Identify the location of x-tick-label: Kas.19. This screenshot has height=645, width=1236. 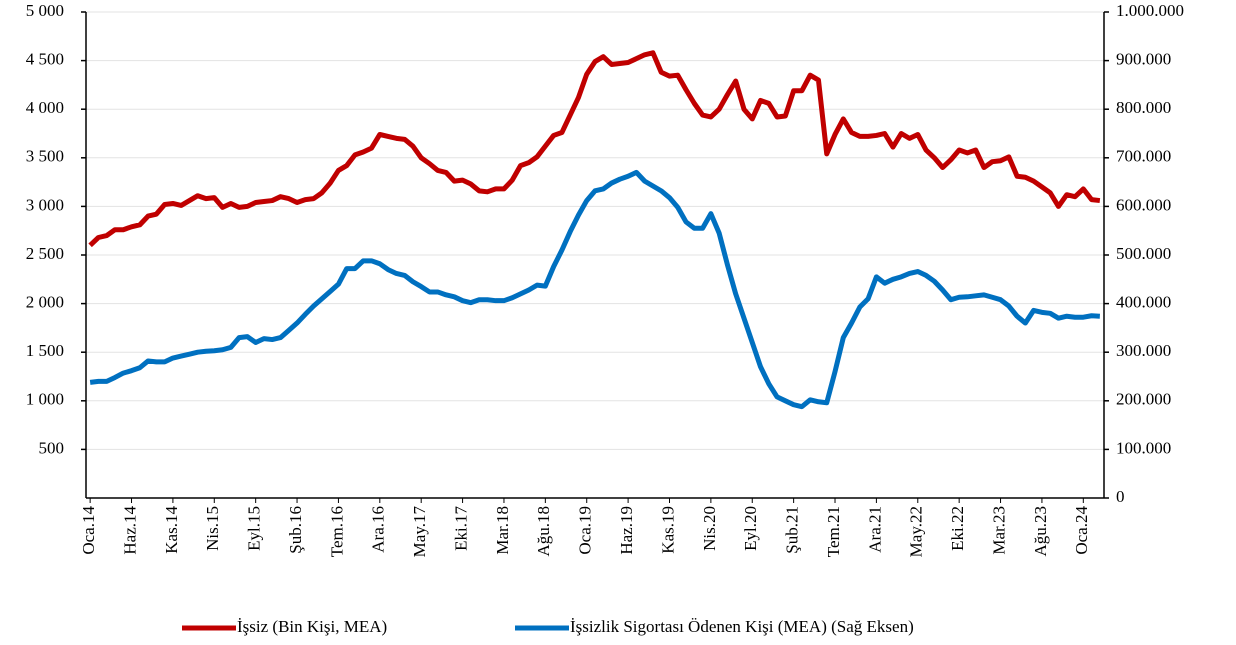
(667, 530).